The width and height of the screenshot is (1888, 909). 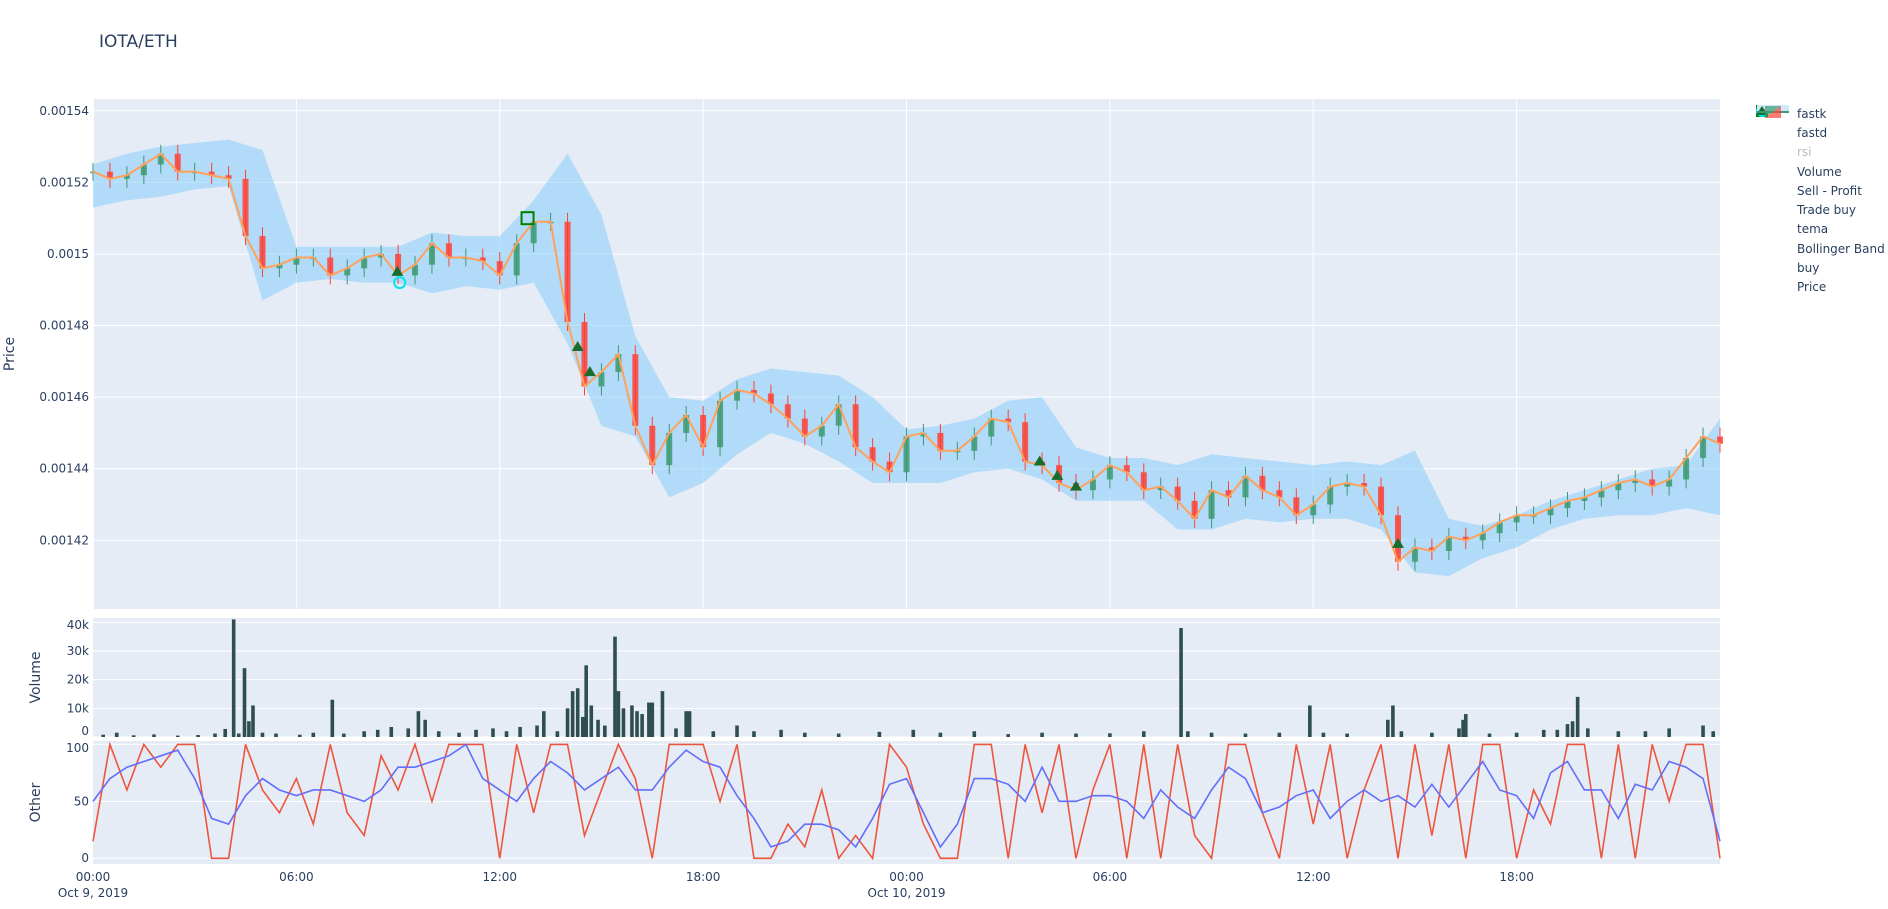 What do you see at coordinates (78, 625) in the screenshot?
I see `volume-y-tick-label: 40k` at bounding box center [78, 625].